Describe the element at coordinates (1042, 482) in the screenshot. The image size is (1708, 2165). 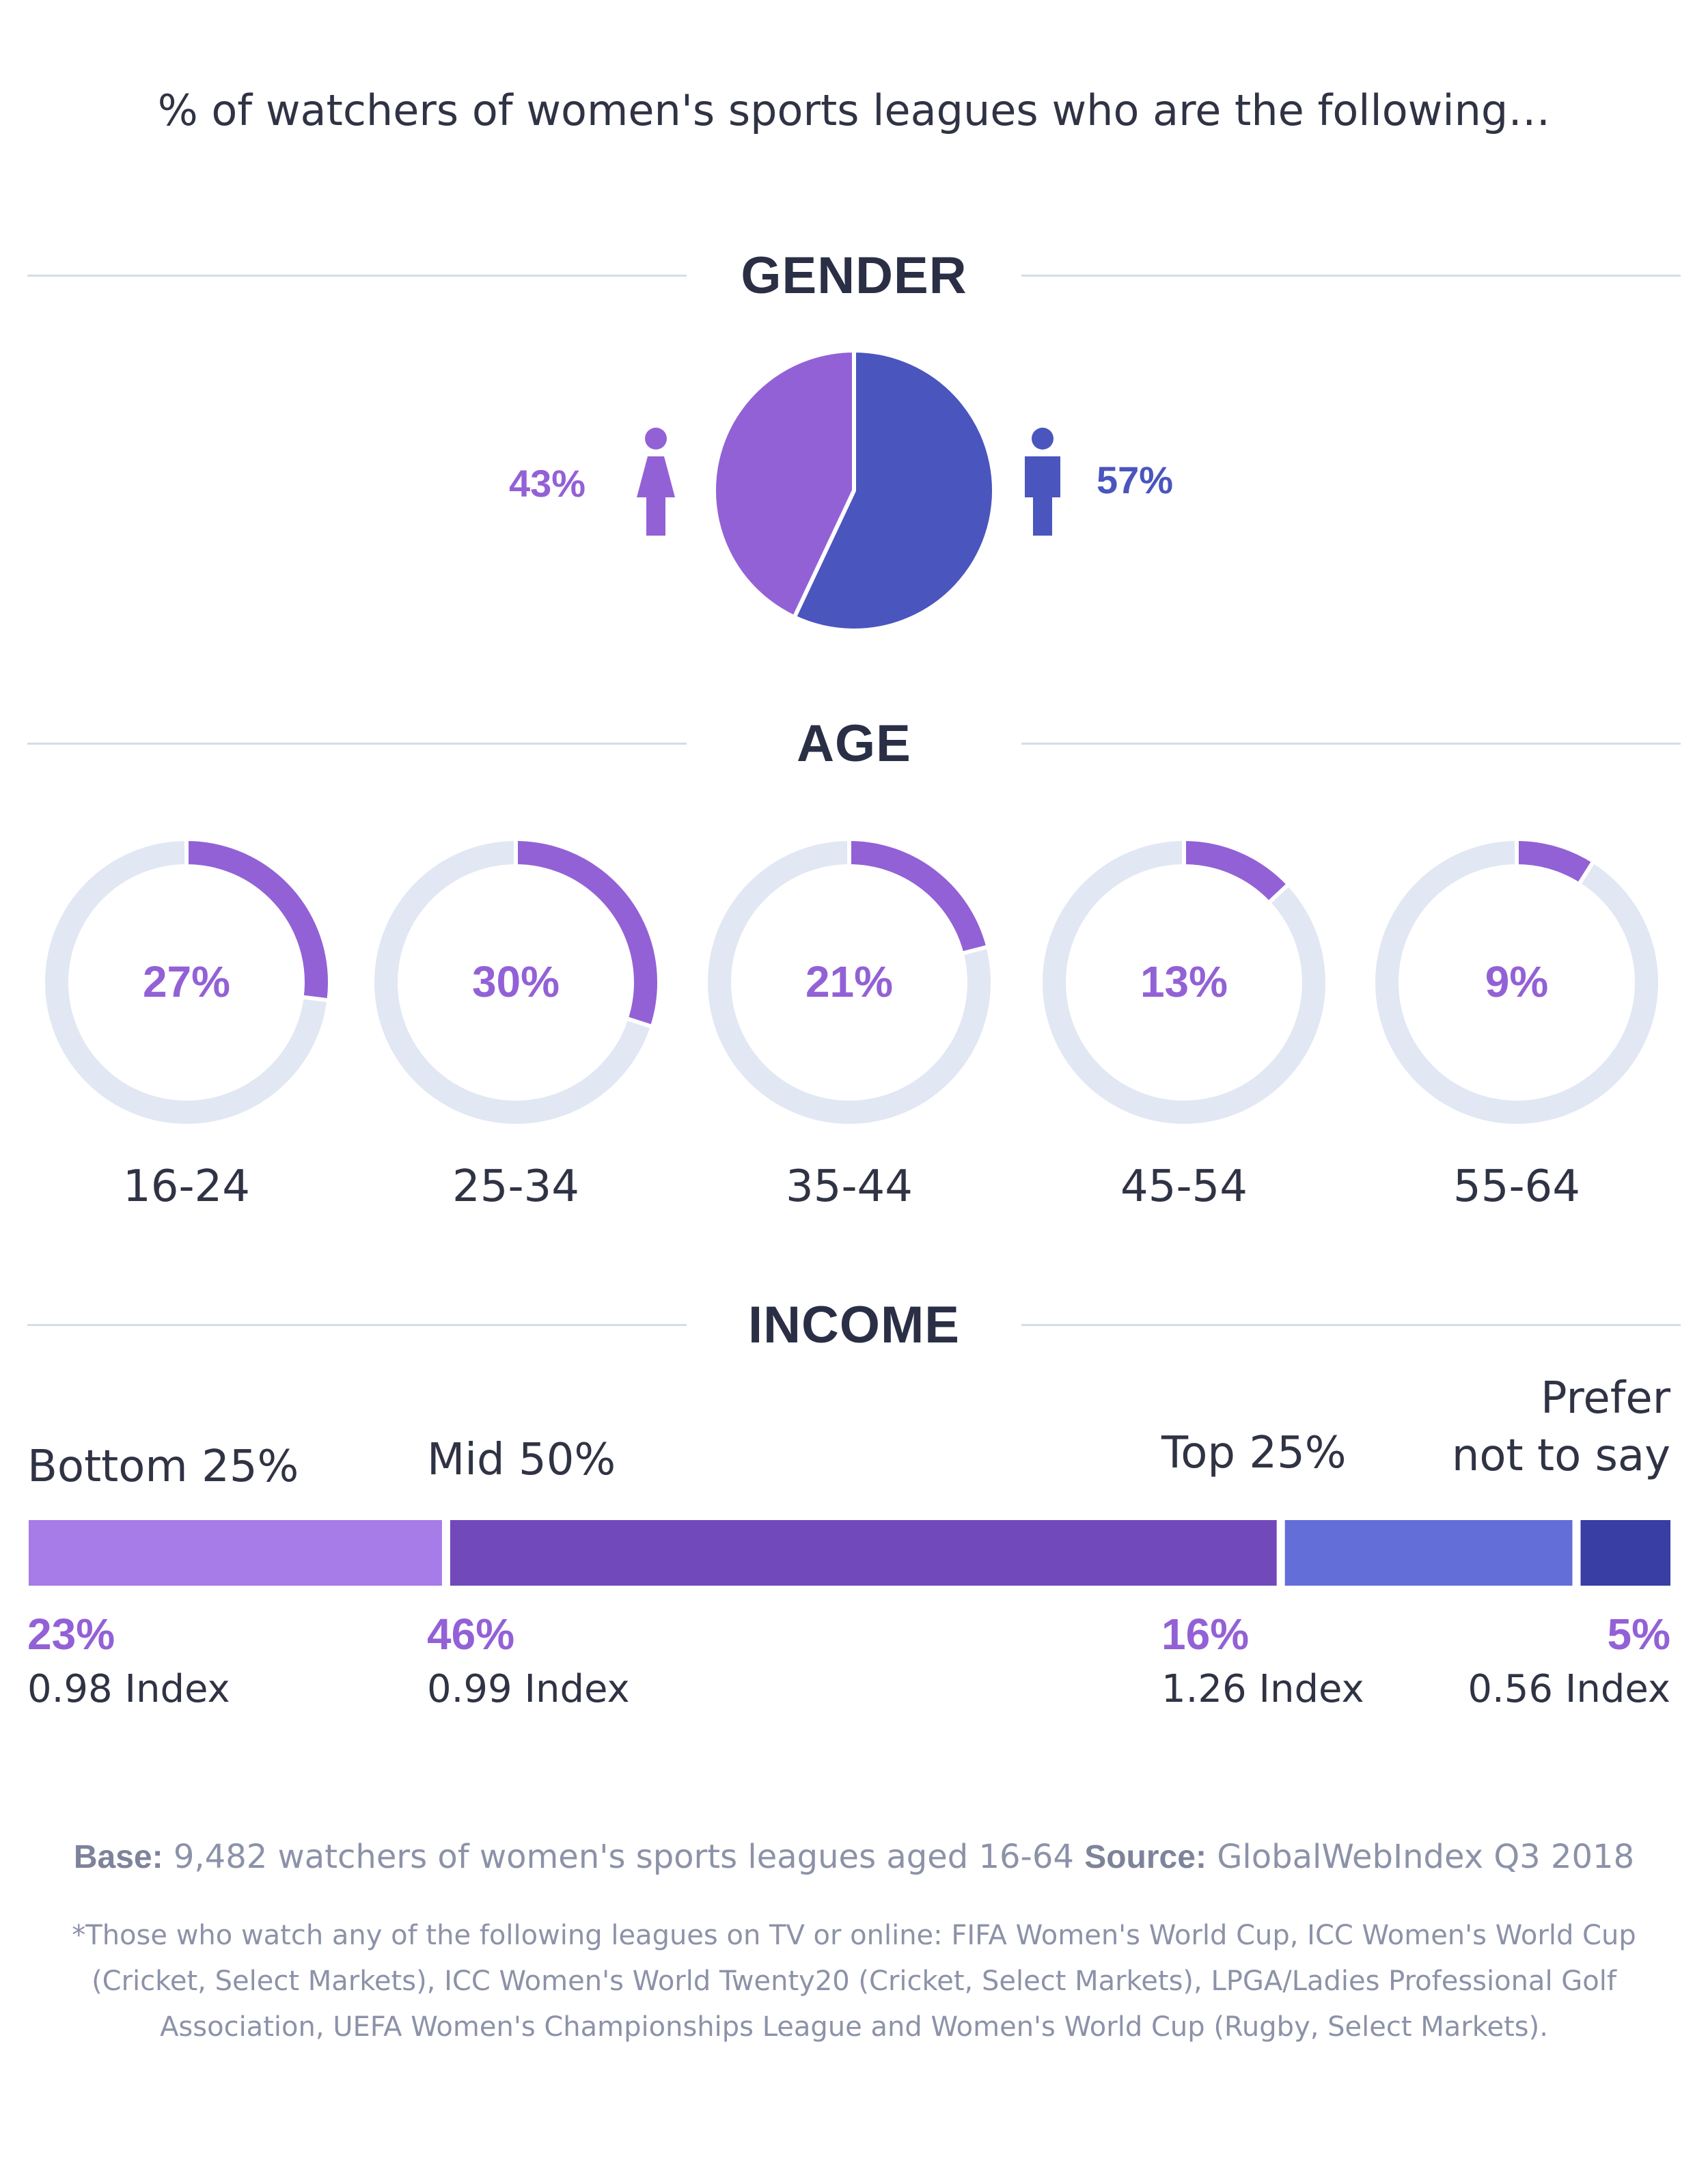
I see `male-person-icon` at that location.